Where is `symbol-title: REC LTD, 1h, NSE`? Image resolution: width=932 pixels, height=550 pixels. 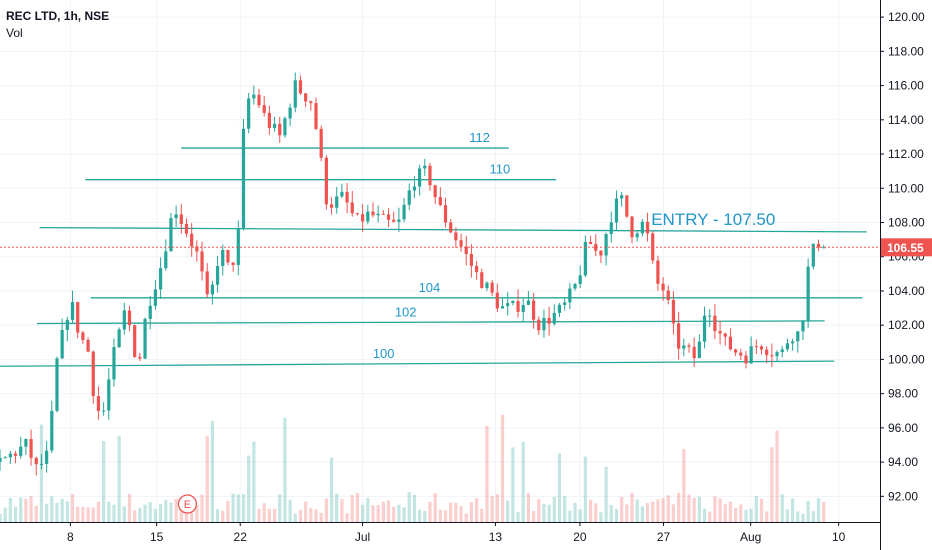
symbol-title: REC LTD, 1h, NSE is located at coordinates (58, 16).